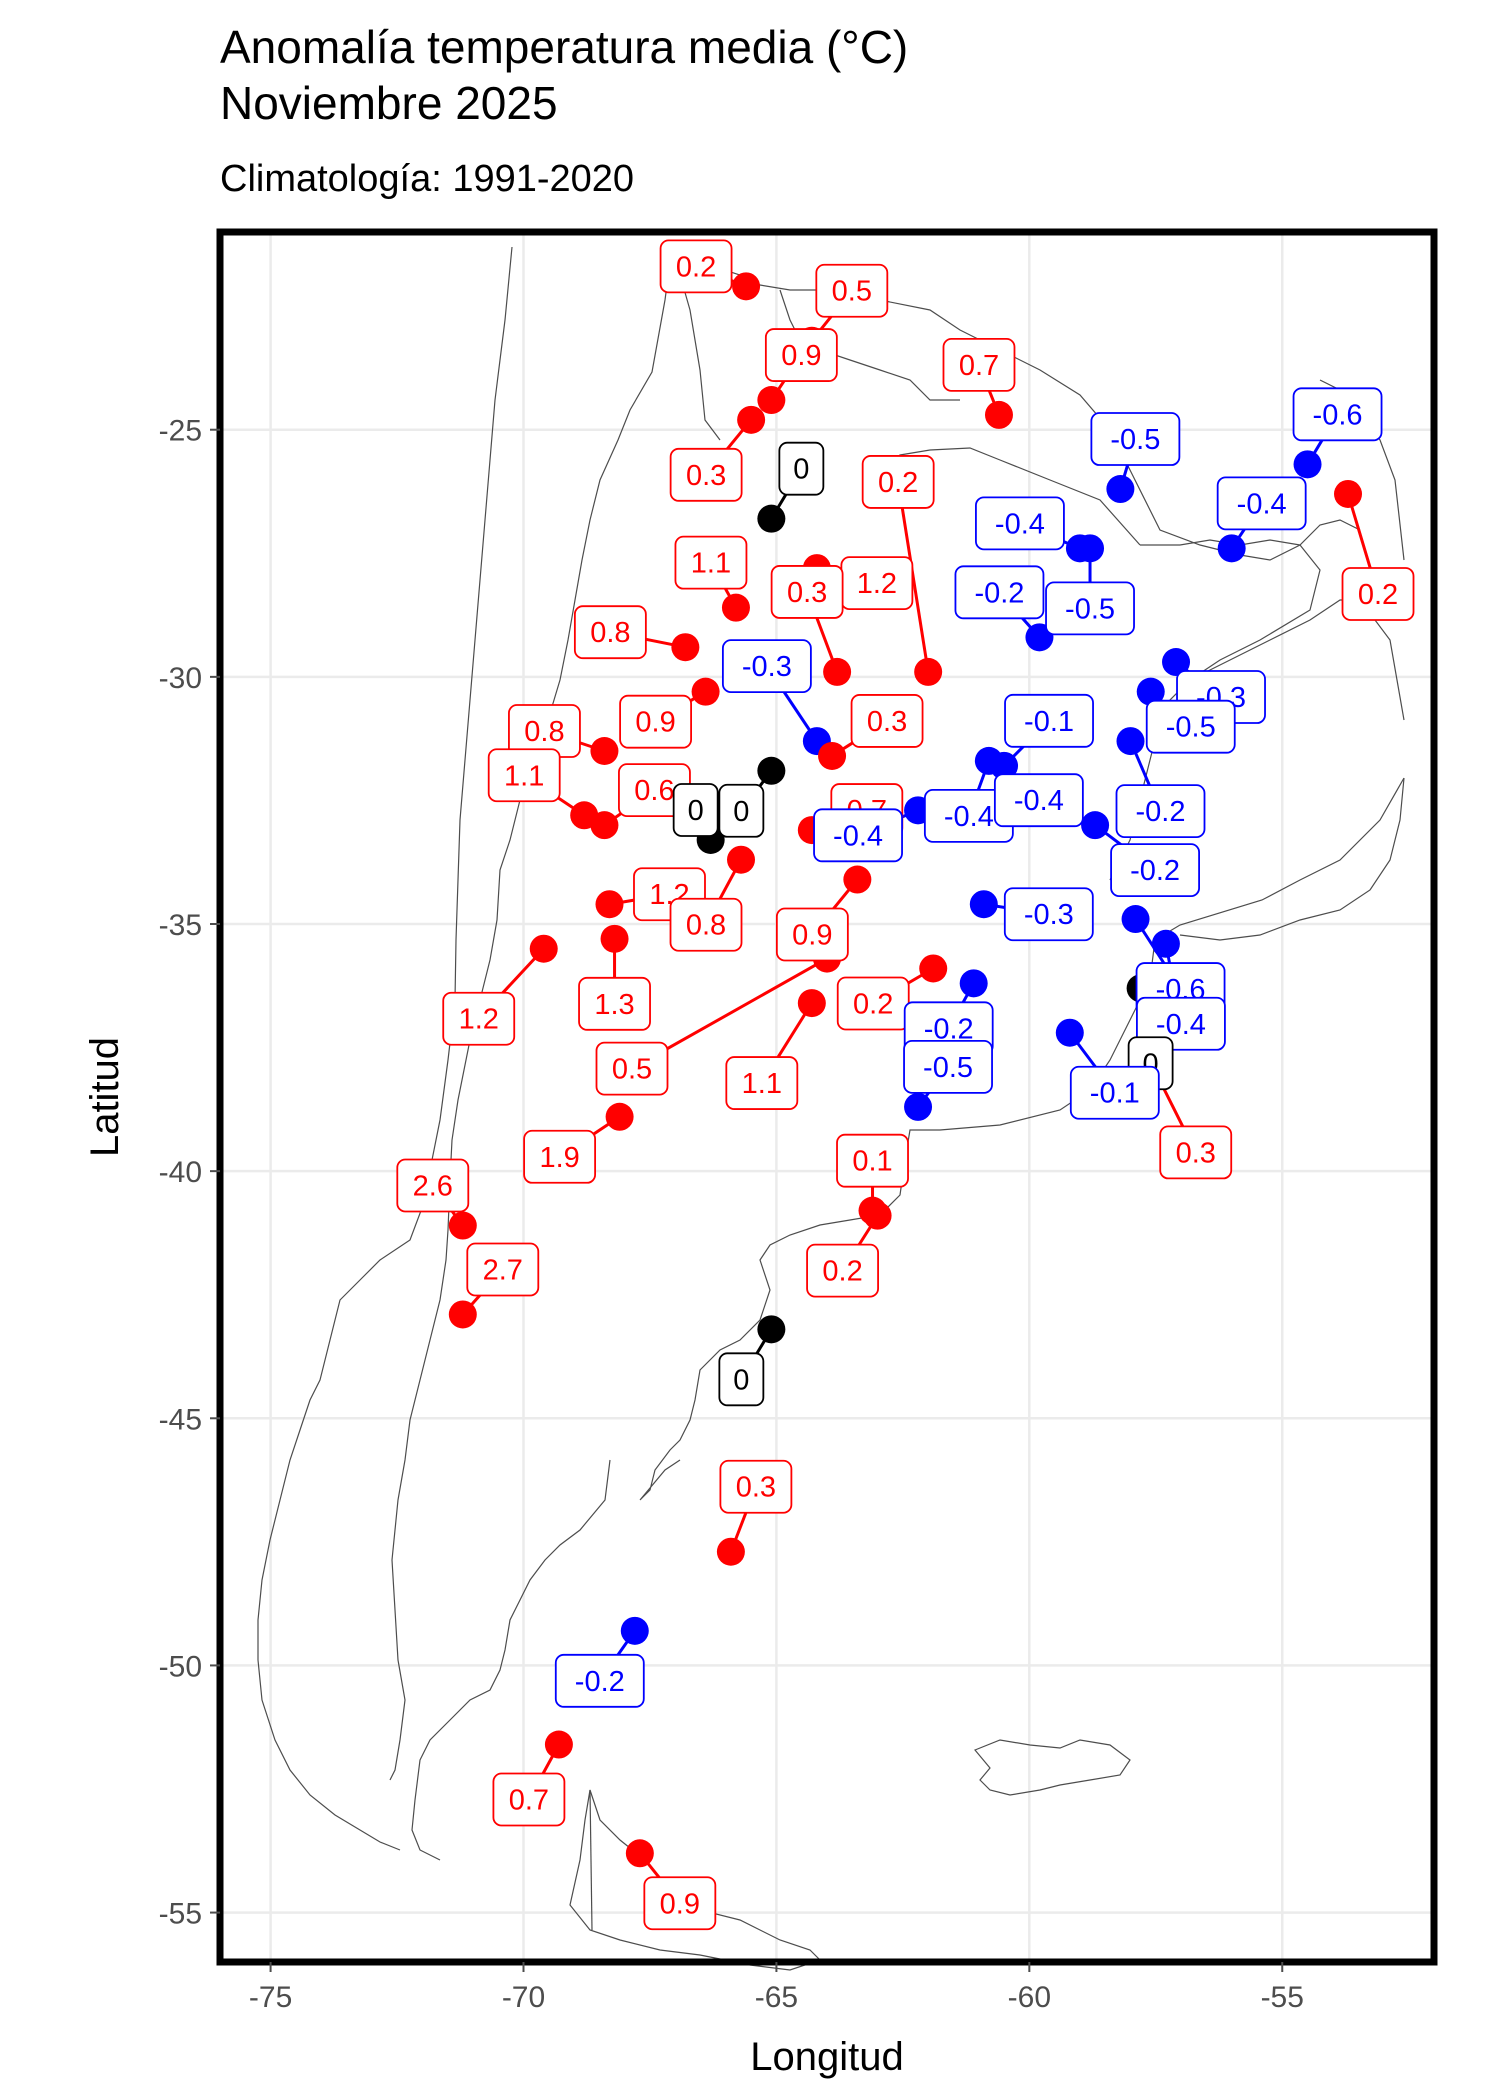 The width and height of the screenshot is (1500, 2100). Describe the element at coordinates (503, 1269) in the screenshot. I see `station-label: 2.7` at that location.